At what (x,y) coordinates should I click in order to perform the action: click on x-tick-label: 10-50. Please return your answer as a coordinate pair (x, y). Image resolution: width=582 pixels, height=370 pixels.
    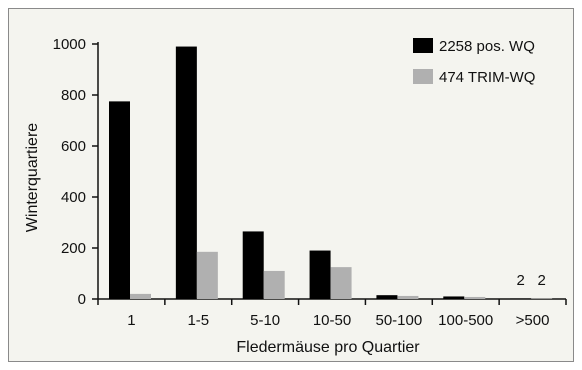
    Looking at the image, I should click on (332, 320).